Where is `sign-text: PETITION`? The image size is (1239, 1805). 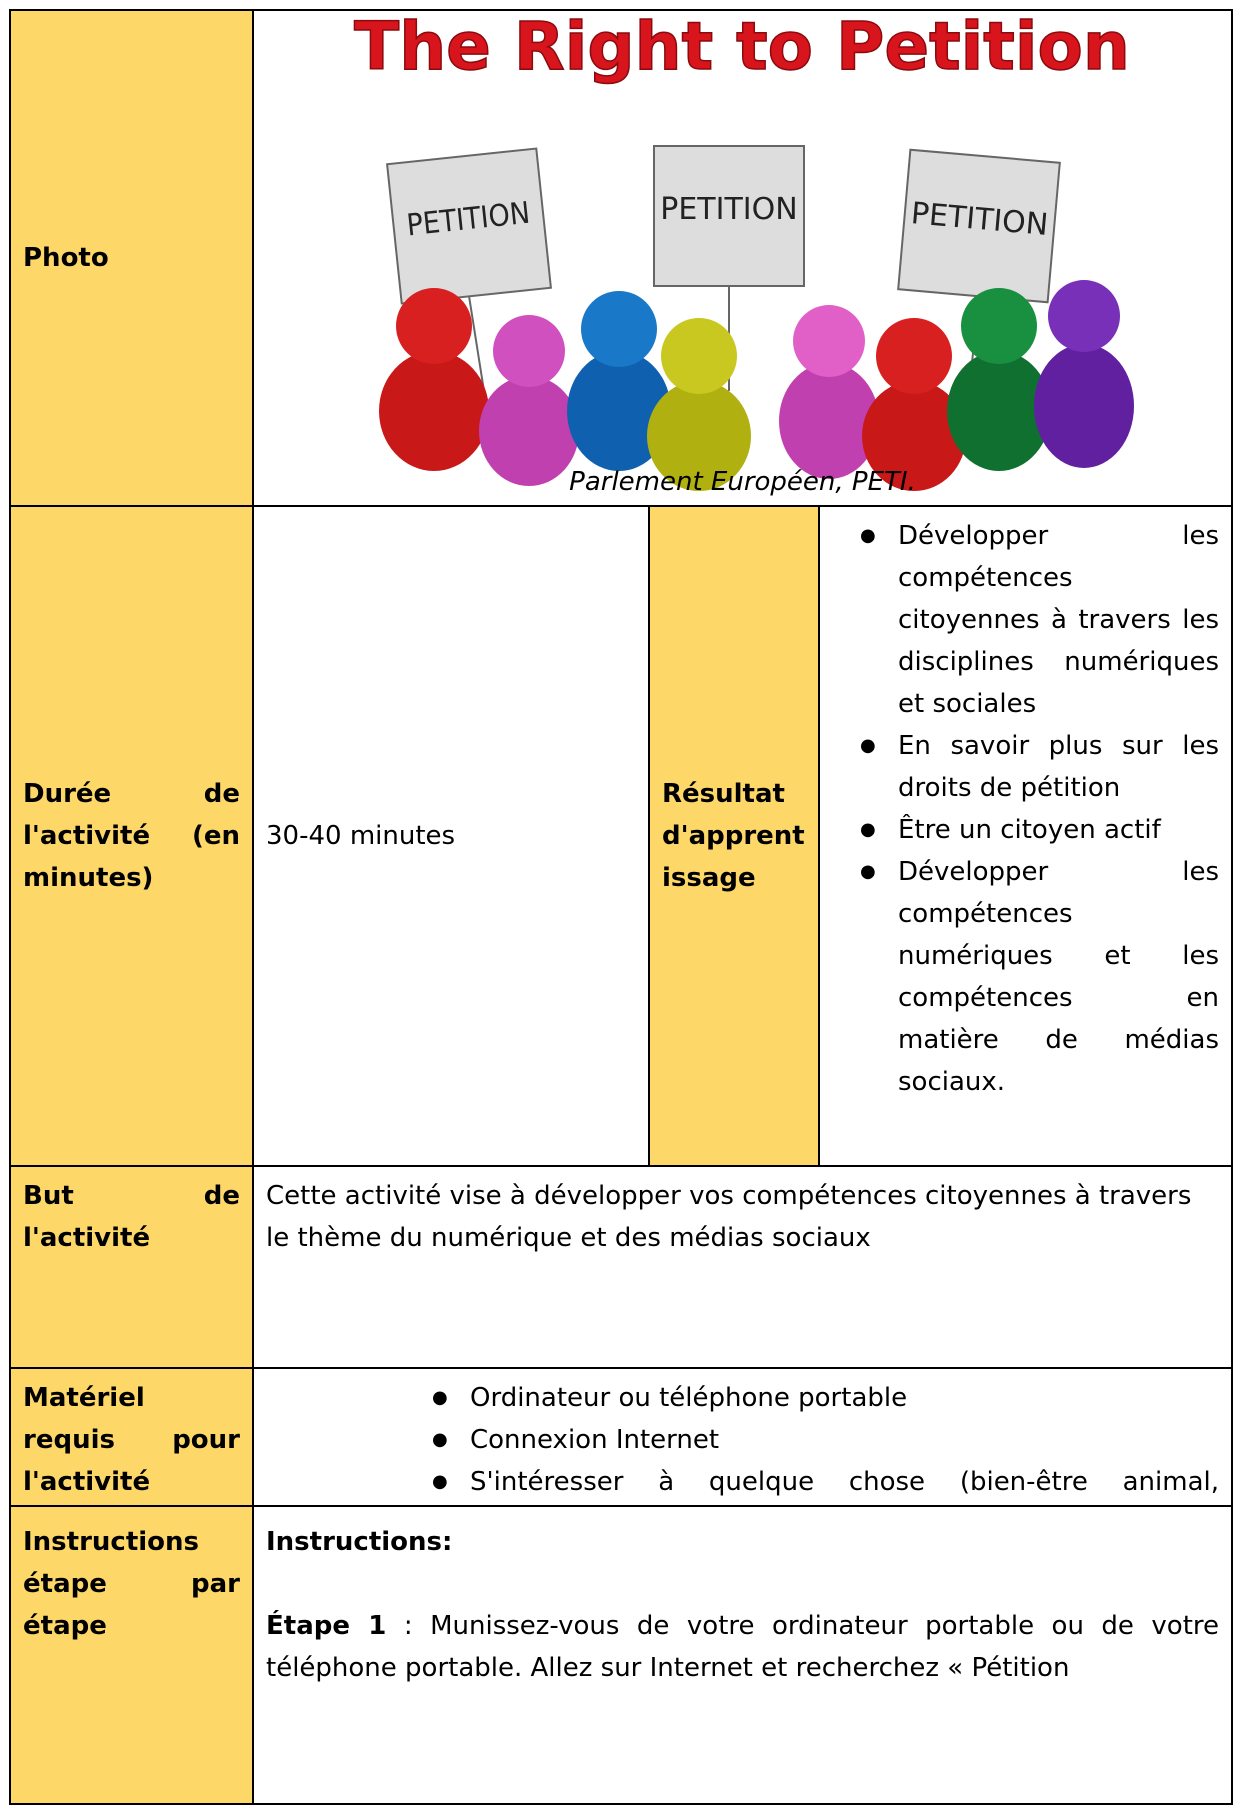 sign-text: PETITION is located at coordinates (728, 209).